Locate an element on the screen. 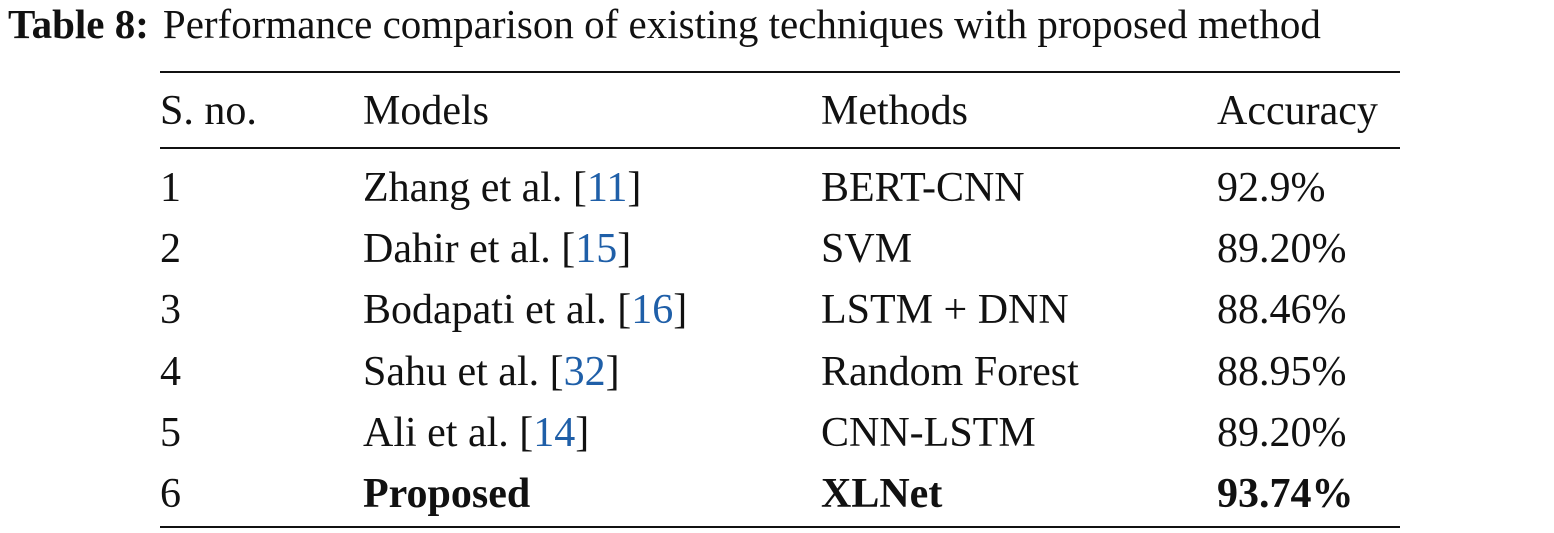  no-cell: 1 is located at coordinates (170, 188).